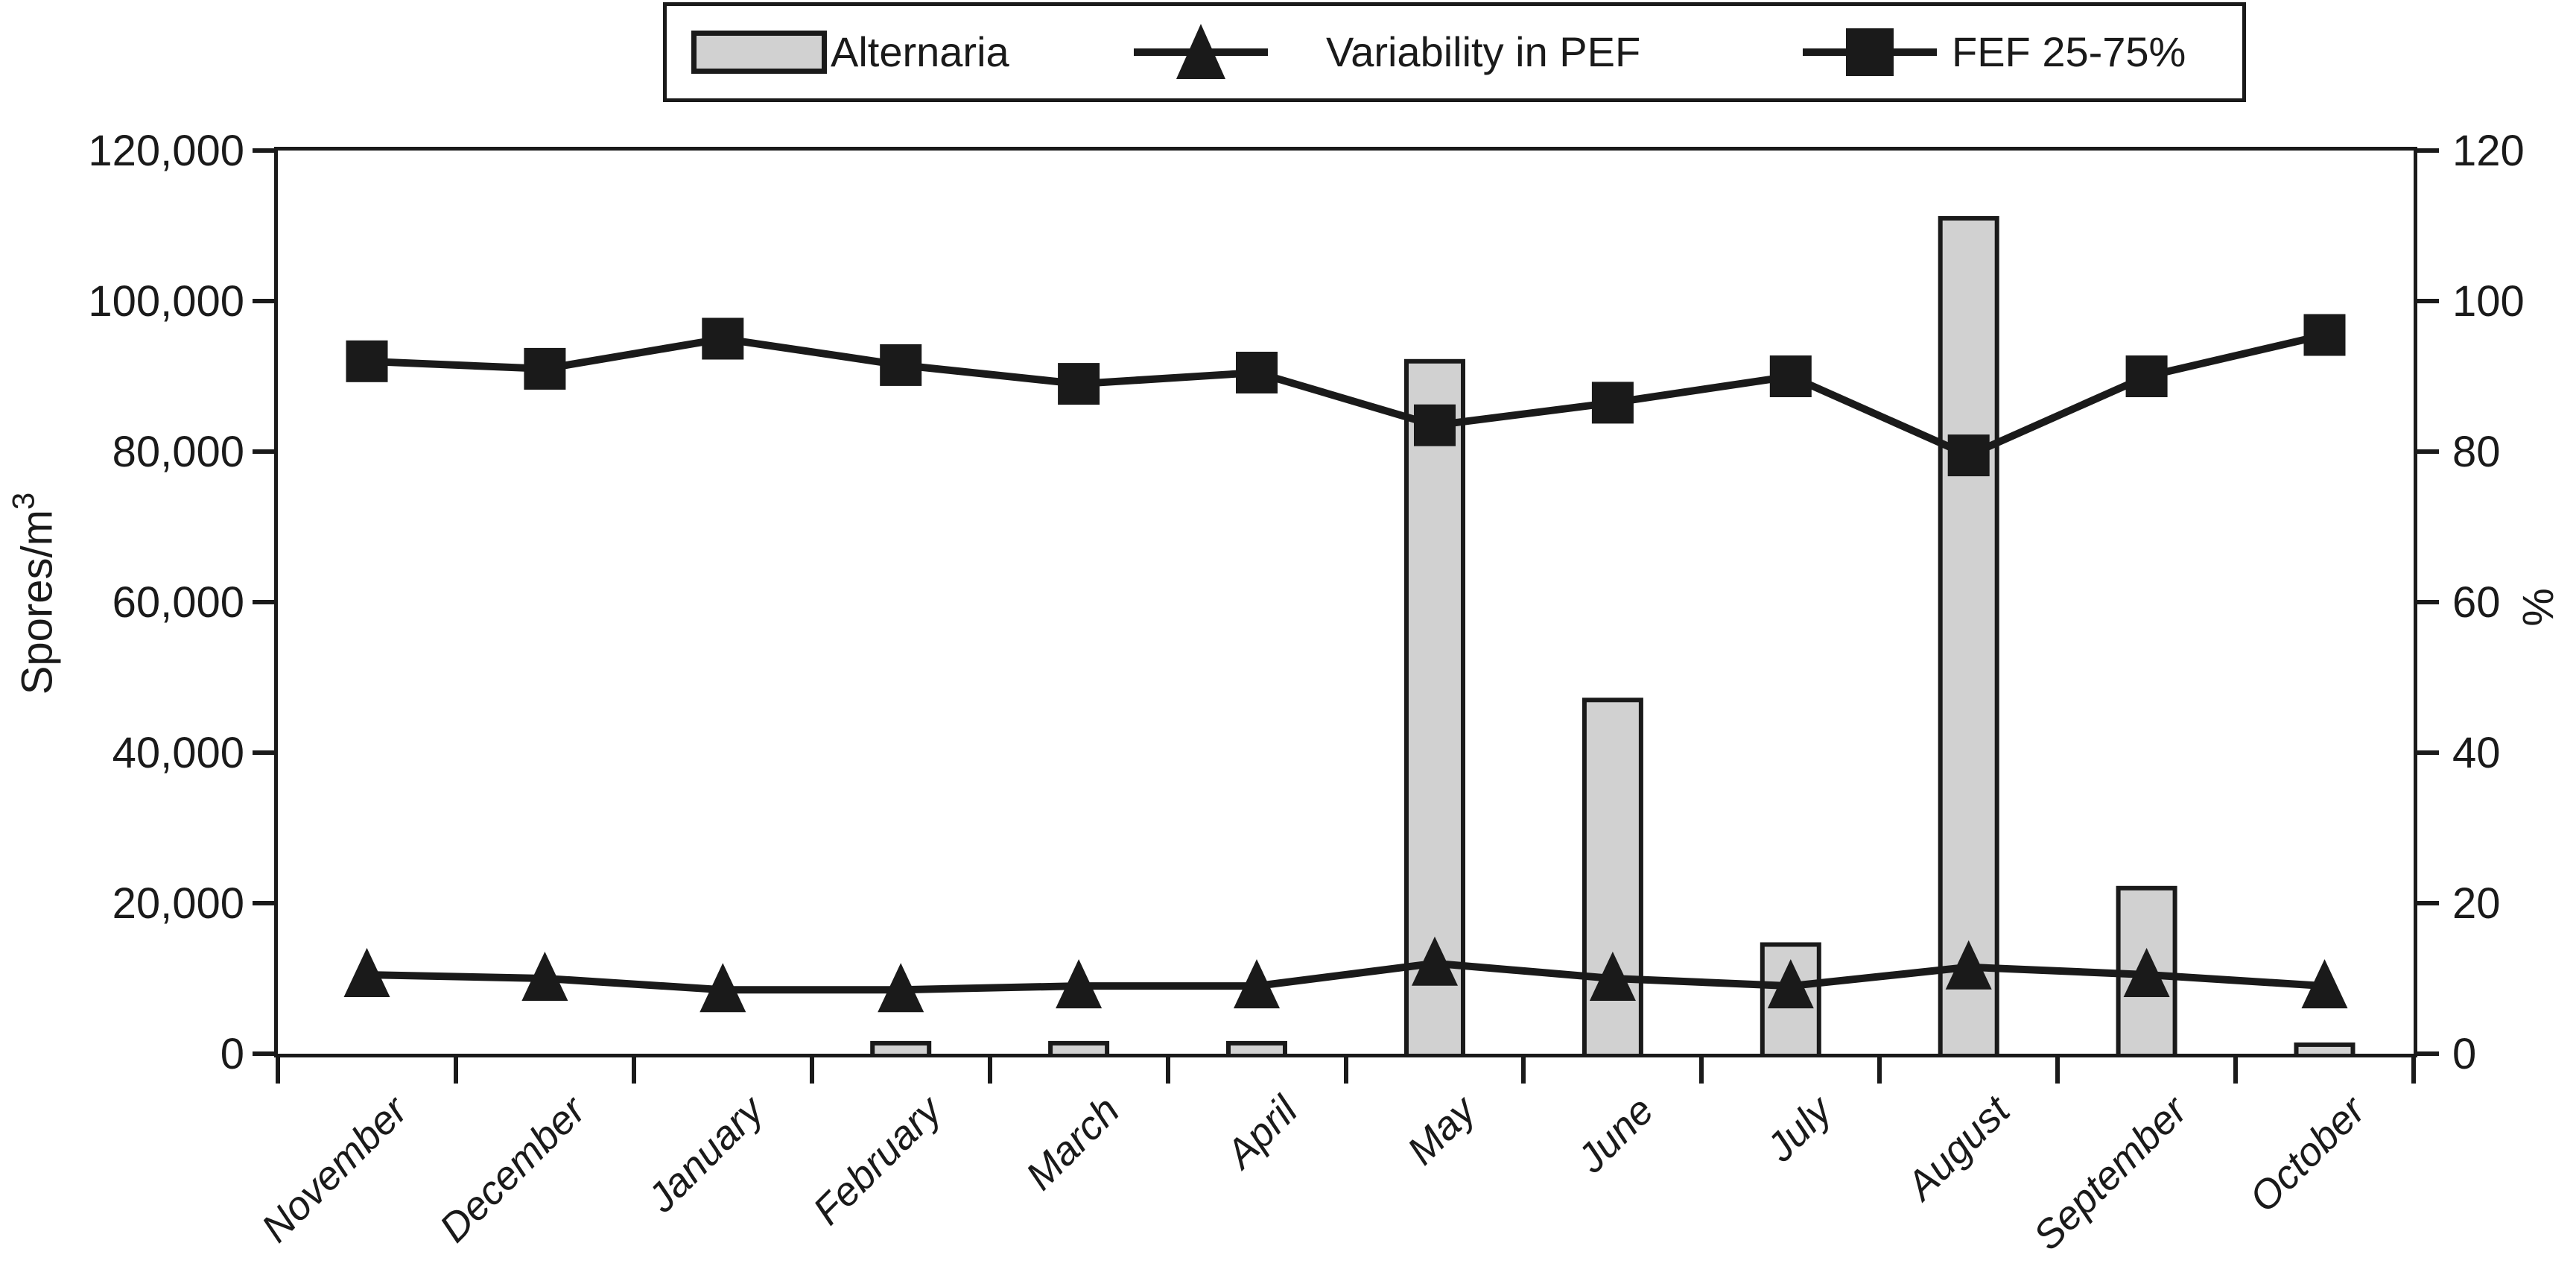 The image size is (2576, 1281). What do you see at coordinates (1346, 976) in the screenshot?
I see `line-variability-in-pef` at bounding box center [1346, 976].